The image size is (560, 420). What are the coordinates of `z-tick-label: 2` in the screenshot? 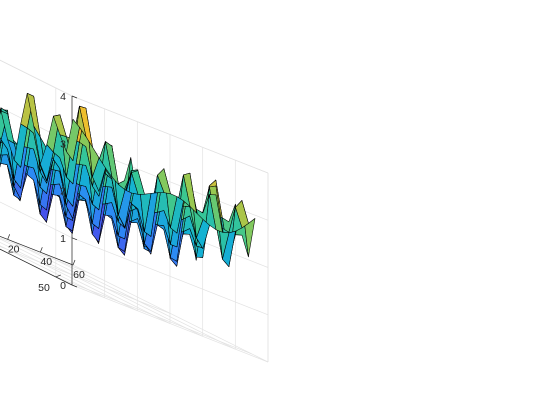 It's located at (63, 192).